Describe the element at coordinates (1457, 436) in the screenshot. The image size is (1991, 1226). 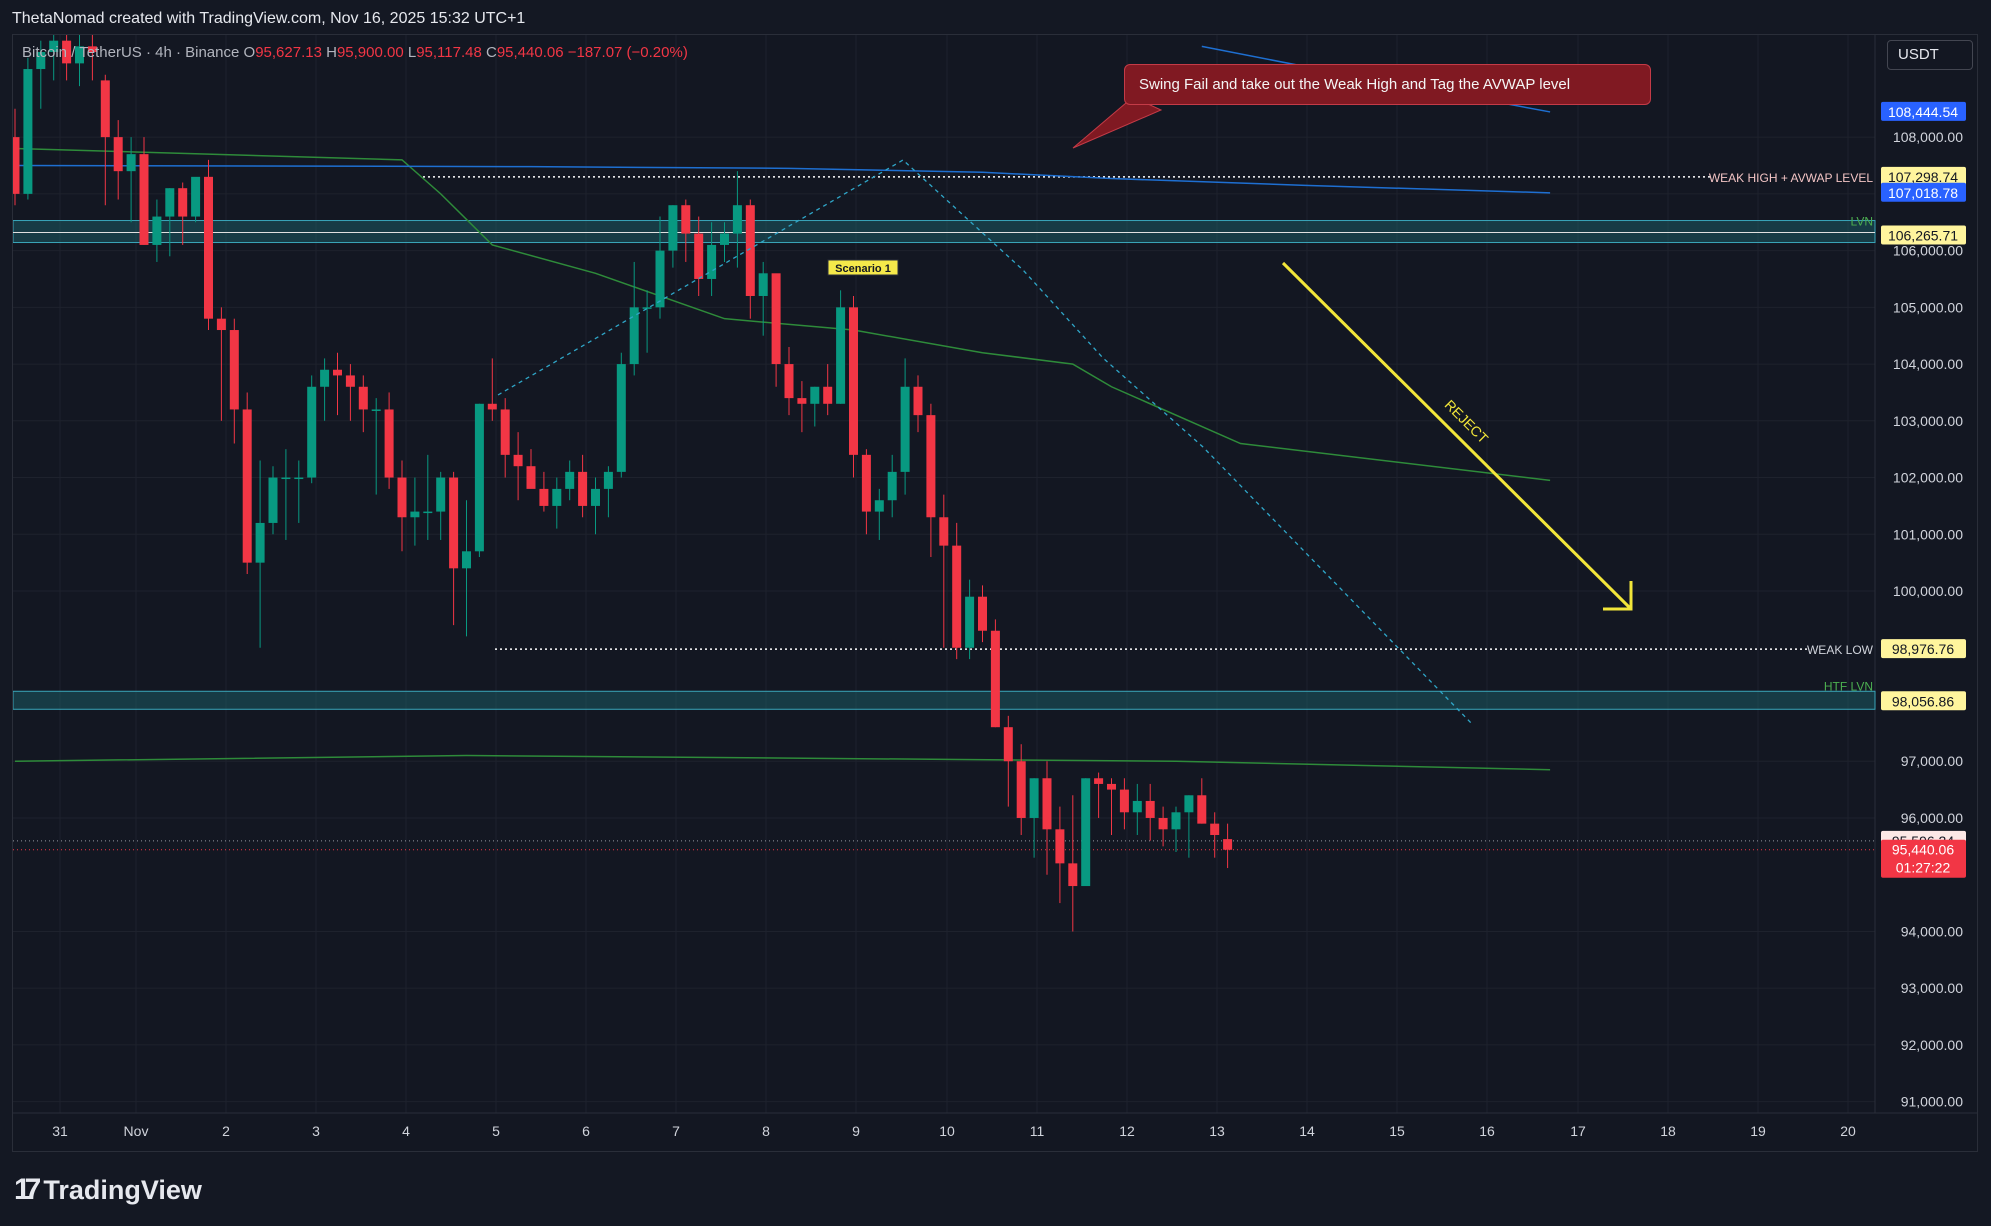
I see `reject-arrow` at that location.